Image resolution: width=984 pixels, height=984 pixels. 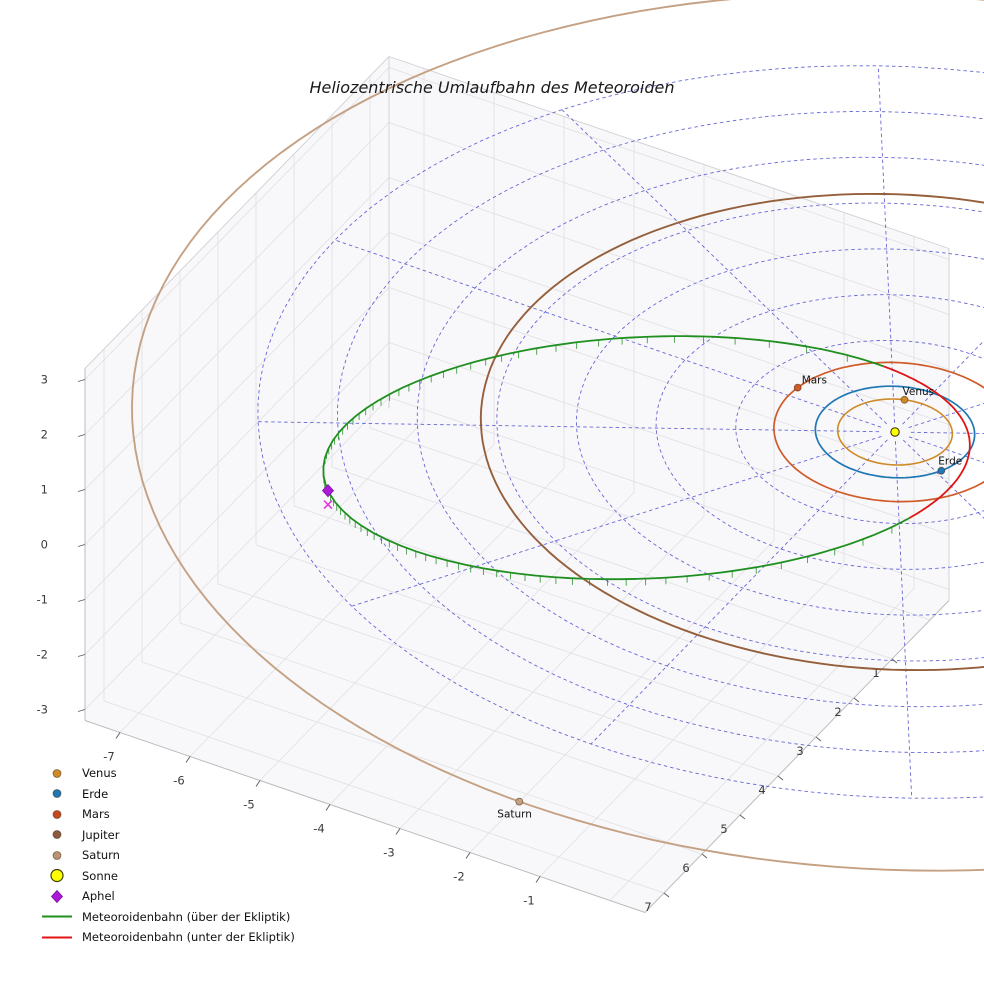 I want to click on y-tick-label: 2, so click(x=837, y=712).